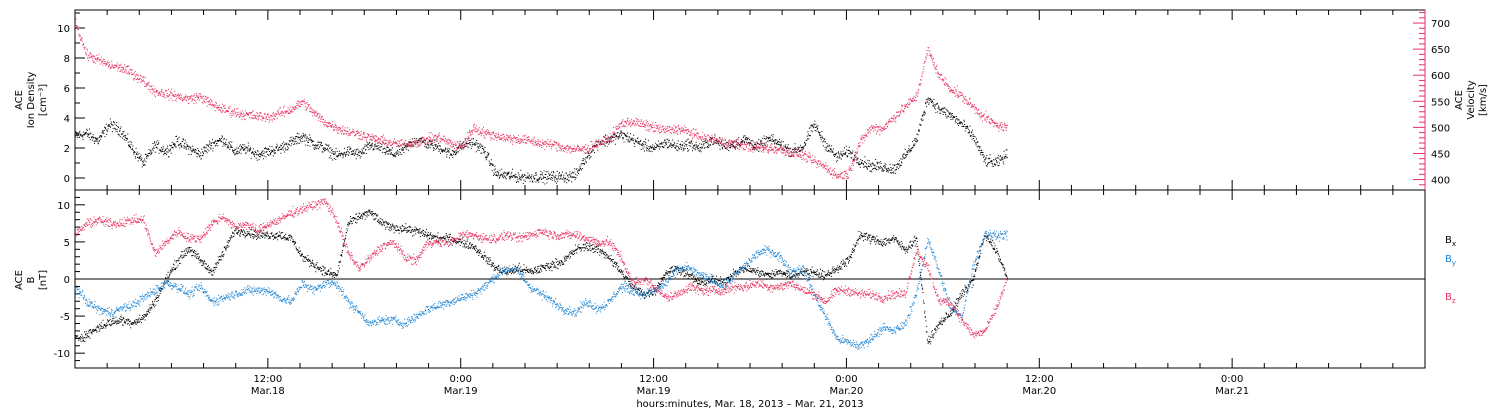 The width and height of the screenshot is (1500, 410). Describe the element at coordinates (1440, 181) in the screenshot. I see `velocity-tick-label: 400` at that location.